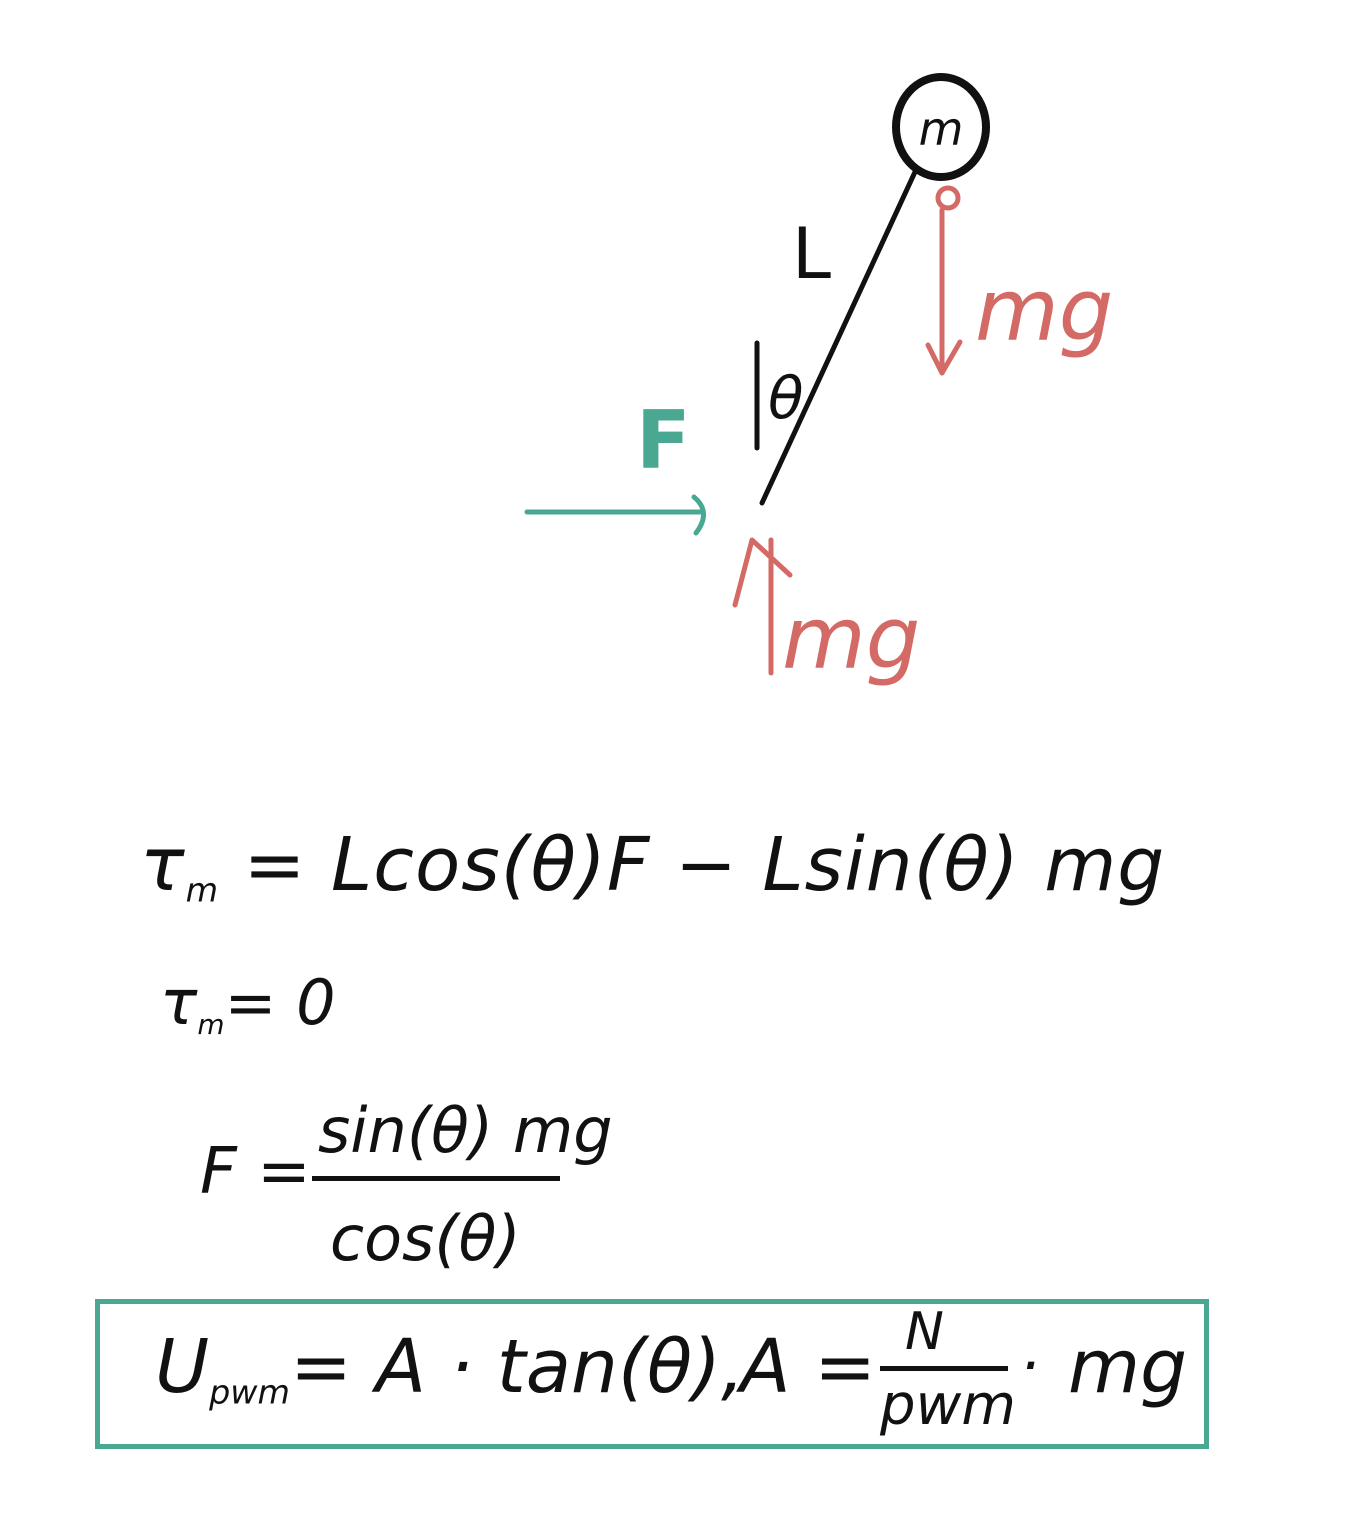 Image resolution: width=1346 pixels, height=1528 pixels. Describe the element at coordinates (811, 254) in the screenshot. I see `length-label: L` at that location.